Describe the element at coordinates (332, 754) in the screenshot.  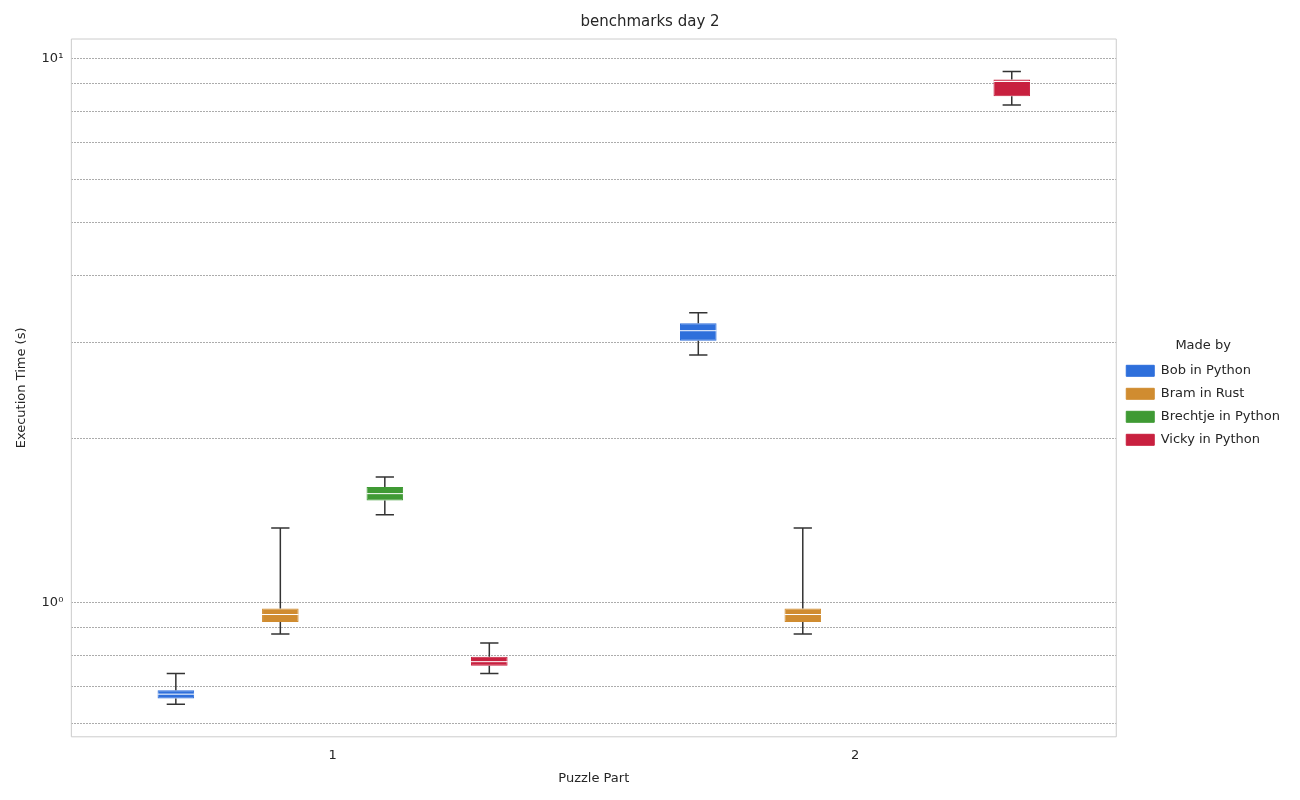
I see `x-tick-label: 1` at that location.